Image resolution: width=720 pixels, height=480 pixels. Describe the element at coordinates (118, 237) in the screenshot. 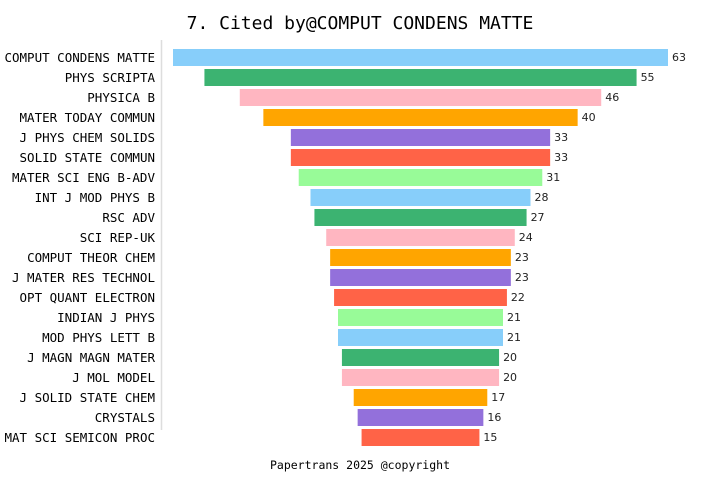

I see `category-label: SCI REP-UK` at that location.